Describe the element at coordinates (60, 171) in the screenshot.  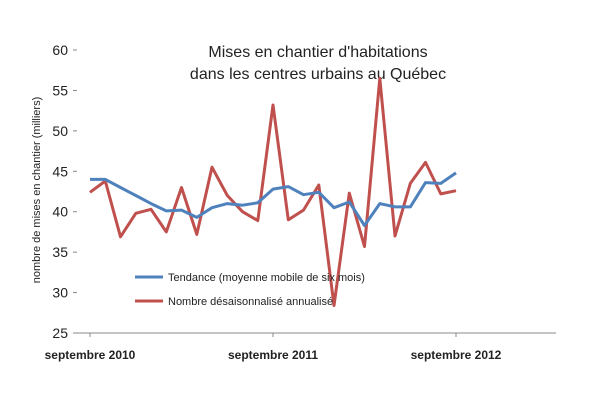
I see `y-tick-label: 45` at that location.